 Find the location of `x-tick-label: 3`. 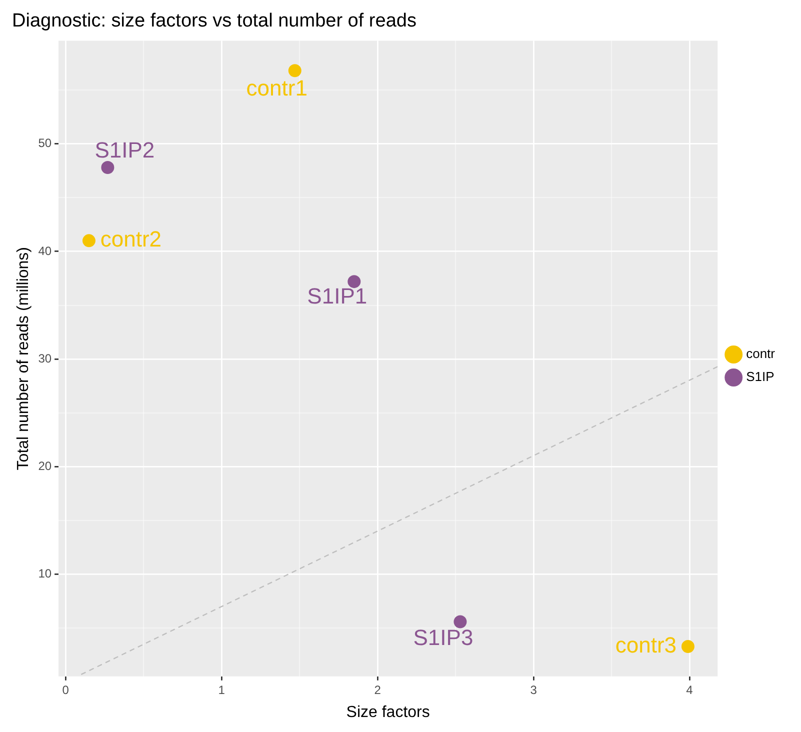

x-tick-label: 3 is located at coordinates (534, 689).